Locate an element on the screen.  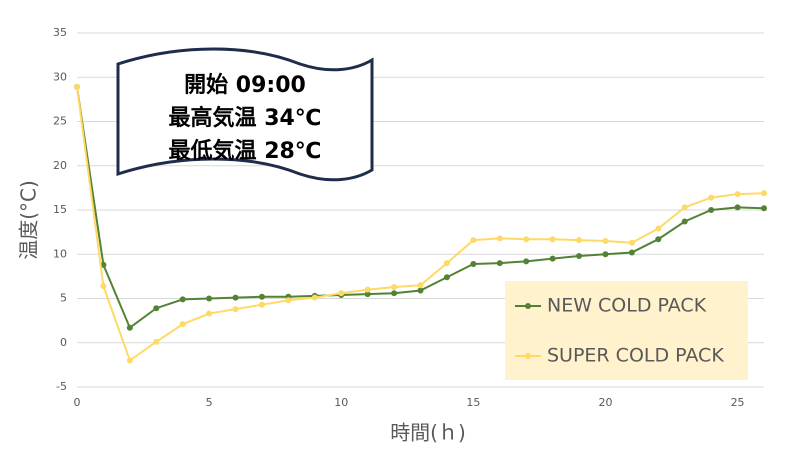
y-tick-label: 0 is located at coordinates (63, 342).